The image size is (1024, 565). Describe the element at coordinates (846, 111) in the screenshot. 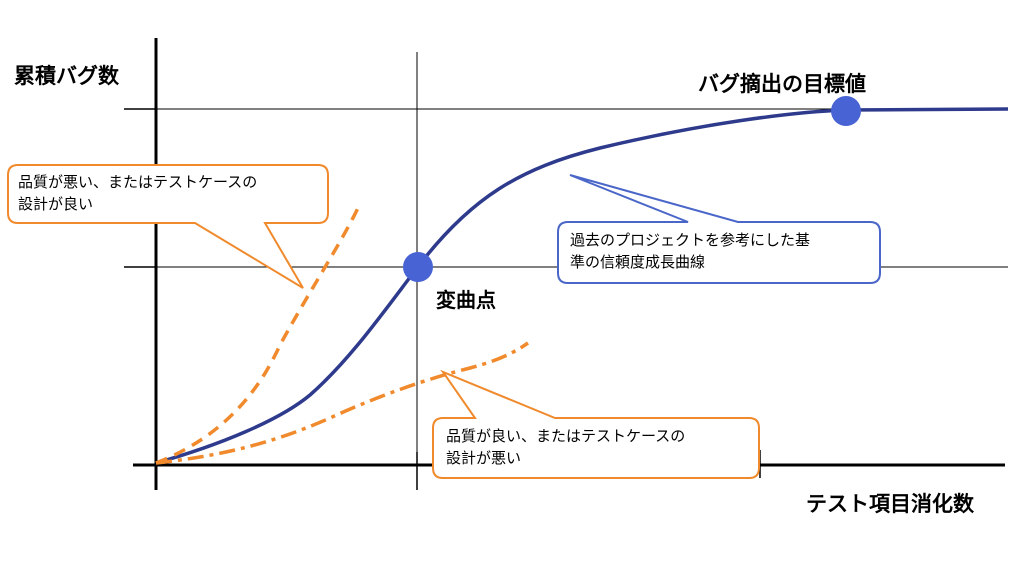

I see `target-point-marker` at that location.